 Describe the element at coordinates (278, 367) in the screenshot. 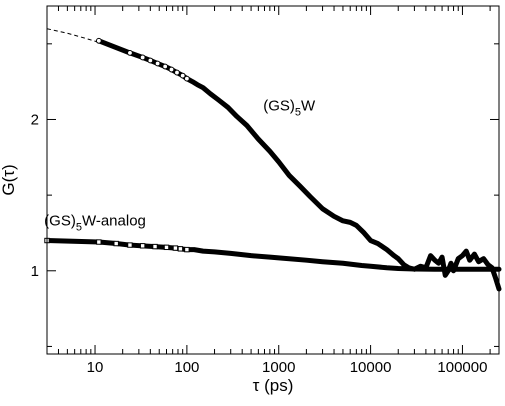

I see `x-tick-label: 1000` at that location.